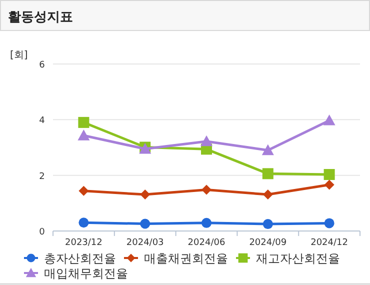 This screenshot has height=285, width=370. I want to click on x-tick-label: 2024/09, so click(268, 243).